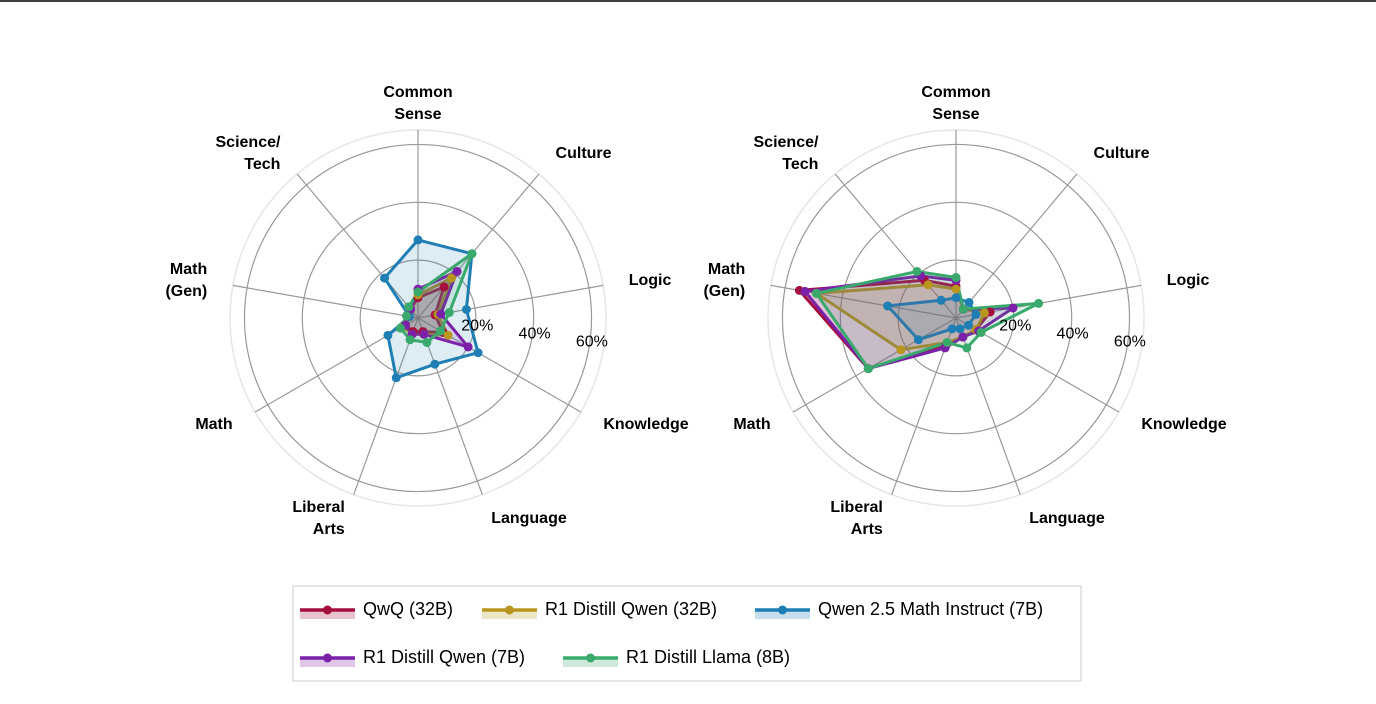 This screenshot has width=1376, height=704. What do you see at coordinates (687, 633) in the screenshot?
I see `legend-box` at bounding box center [687, 633].